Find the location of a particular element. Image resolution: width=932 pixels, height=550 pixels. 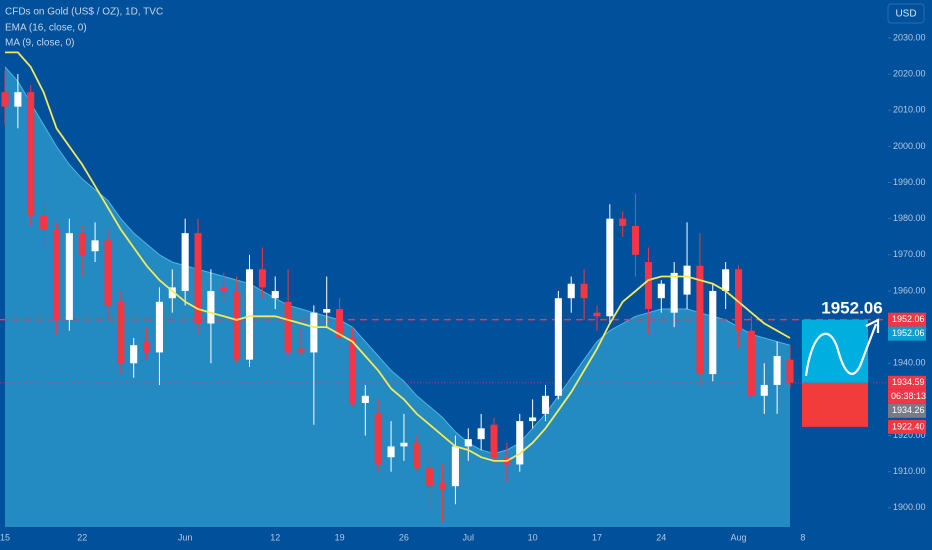

x-tick-label: 24 is located at coordinates (661, 537).